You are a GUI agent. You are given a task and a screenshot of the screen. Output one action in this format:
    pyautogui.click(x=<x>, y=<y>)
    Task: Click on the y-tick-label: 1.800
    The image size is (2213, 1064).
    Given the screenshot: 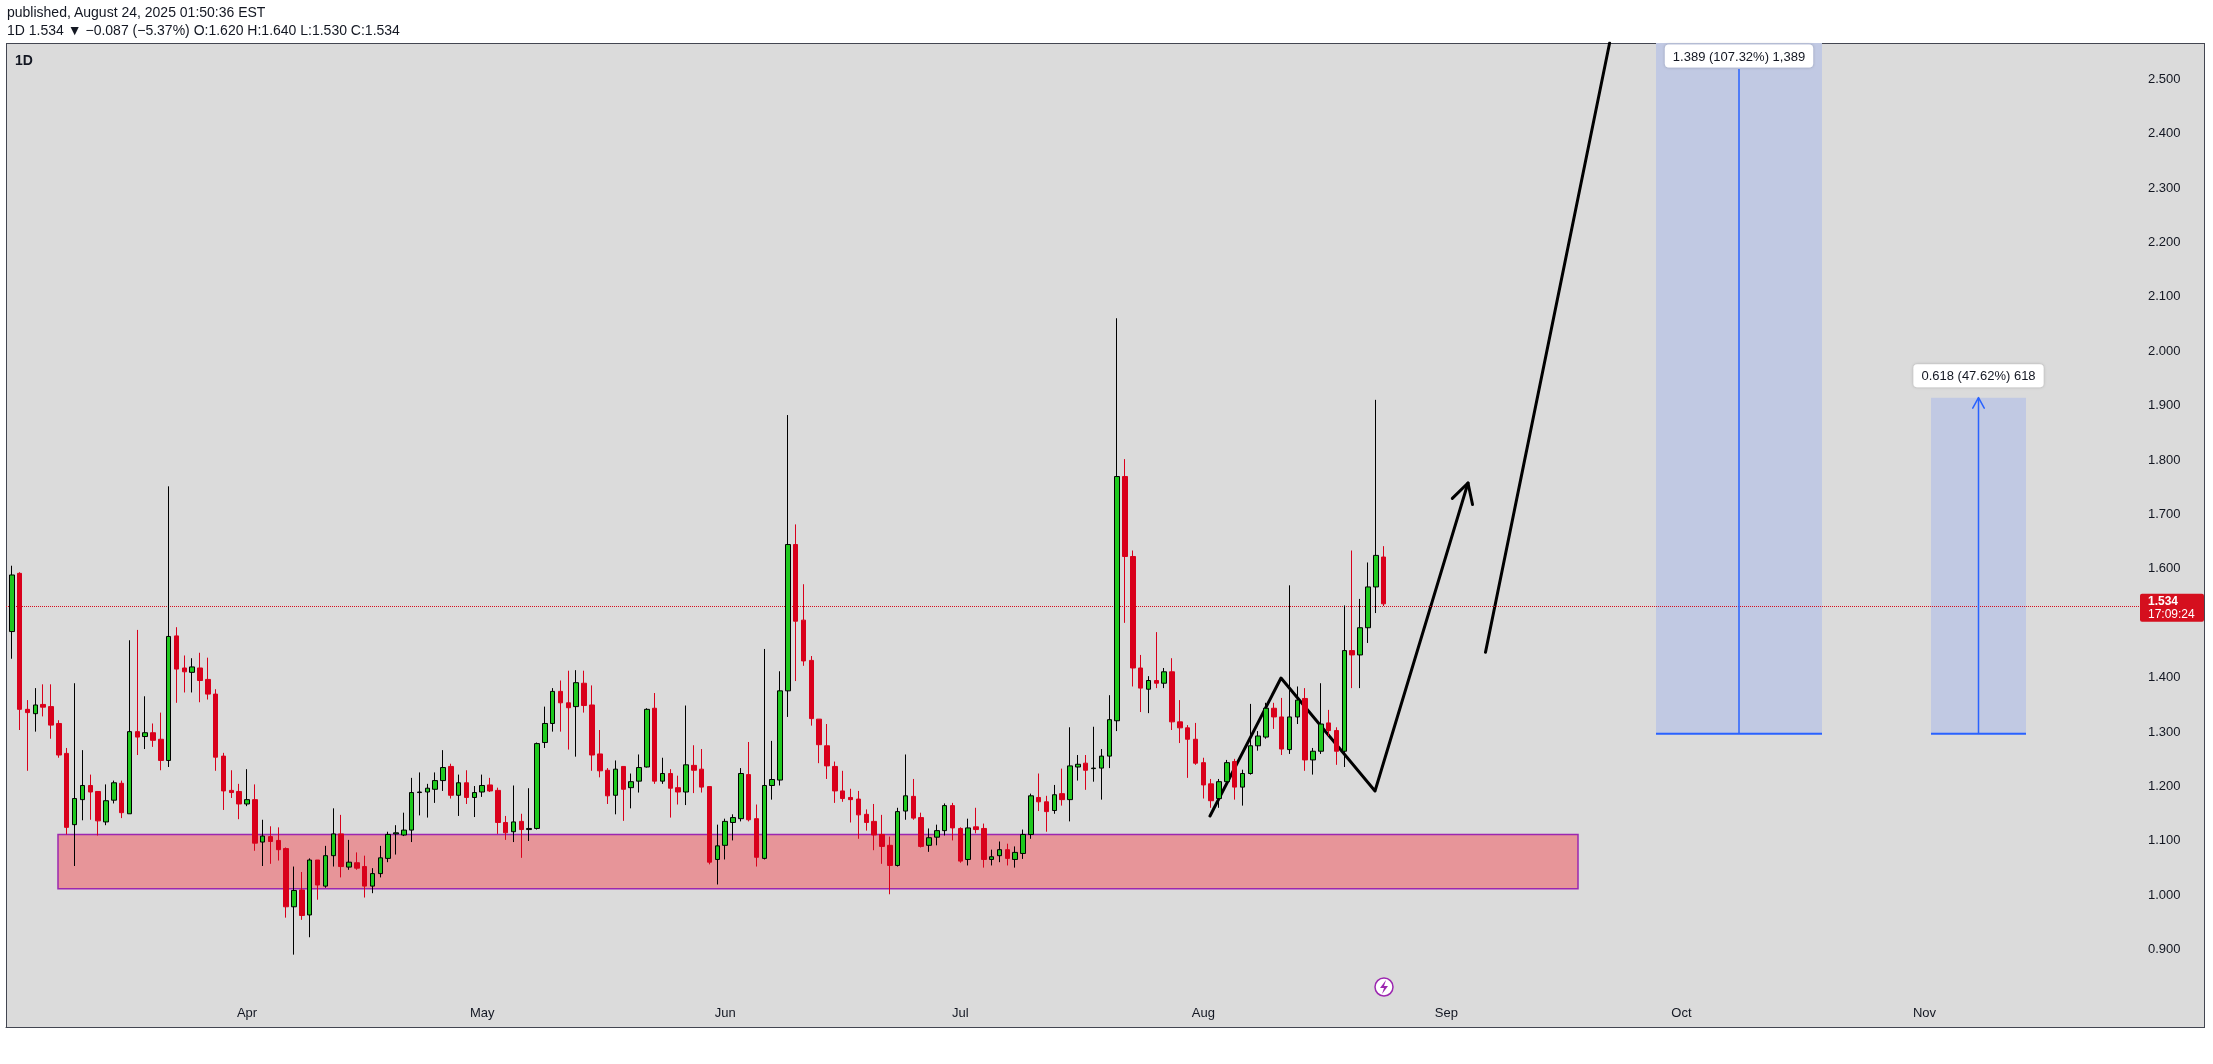 What is the action you would take?
    pyautogui.click(x=2164, y=459)
    